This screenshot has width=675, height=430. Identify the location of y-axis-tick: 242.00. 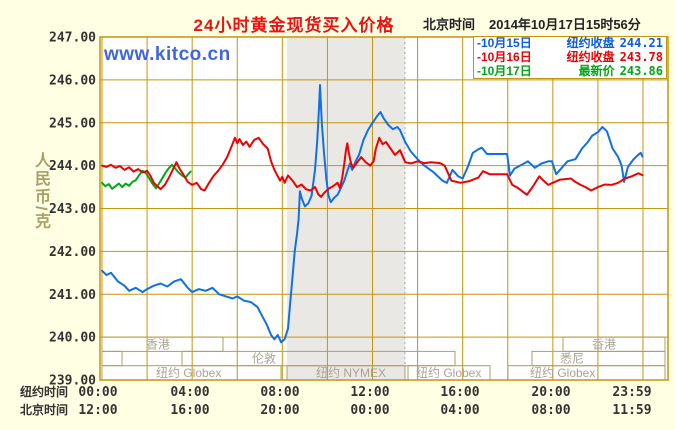
(72, 252).